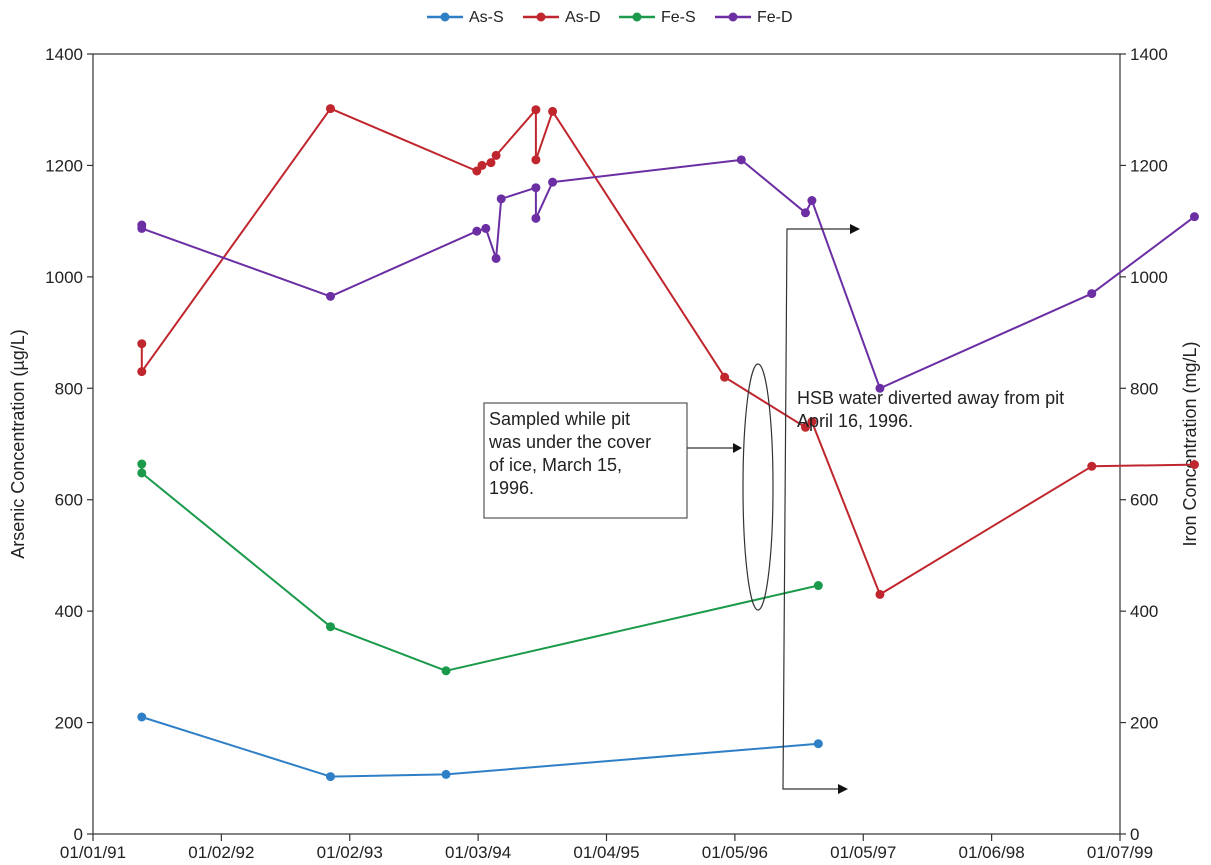  Describe the element at coordinates (478, 852) in the screenshot. I see `x-tick-label: 01/03/94` at that location.